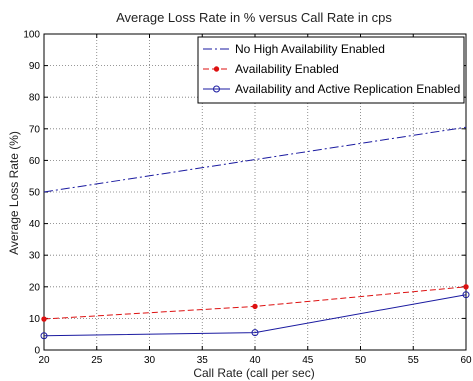  What do you see at coordinates (414, 360) in the screenshot?
I see `x-tick-label: 55` at bounding box center [414, 360].